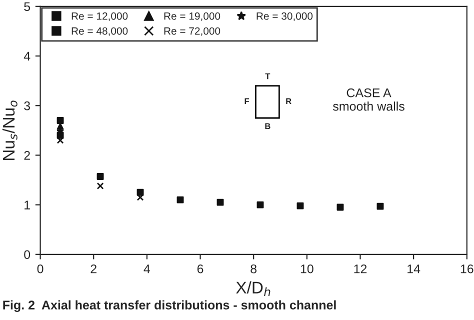 The height and width of the screenshot is (320, 474). Describe the element at coordinates (27, 255) in the screenshot. I see `y-tick-label: 0` at that location.